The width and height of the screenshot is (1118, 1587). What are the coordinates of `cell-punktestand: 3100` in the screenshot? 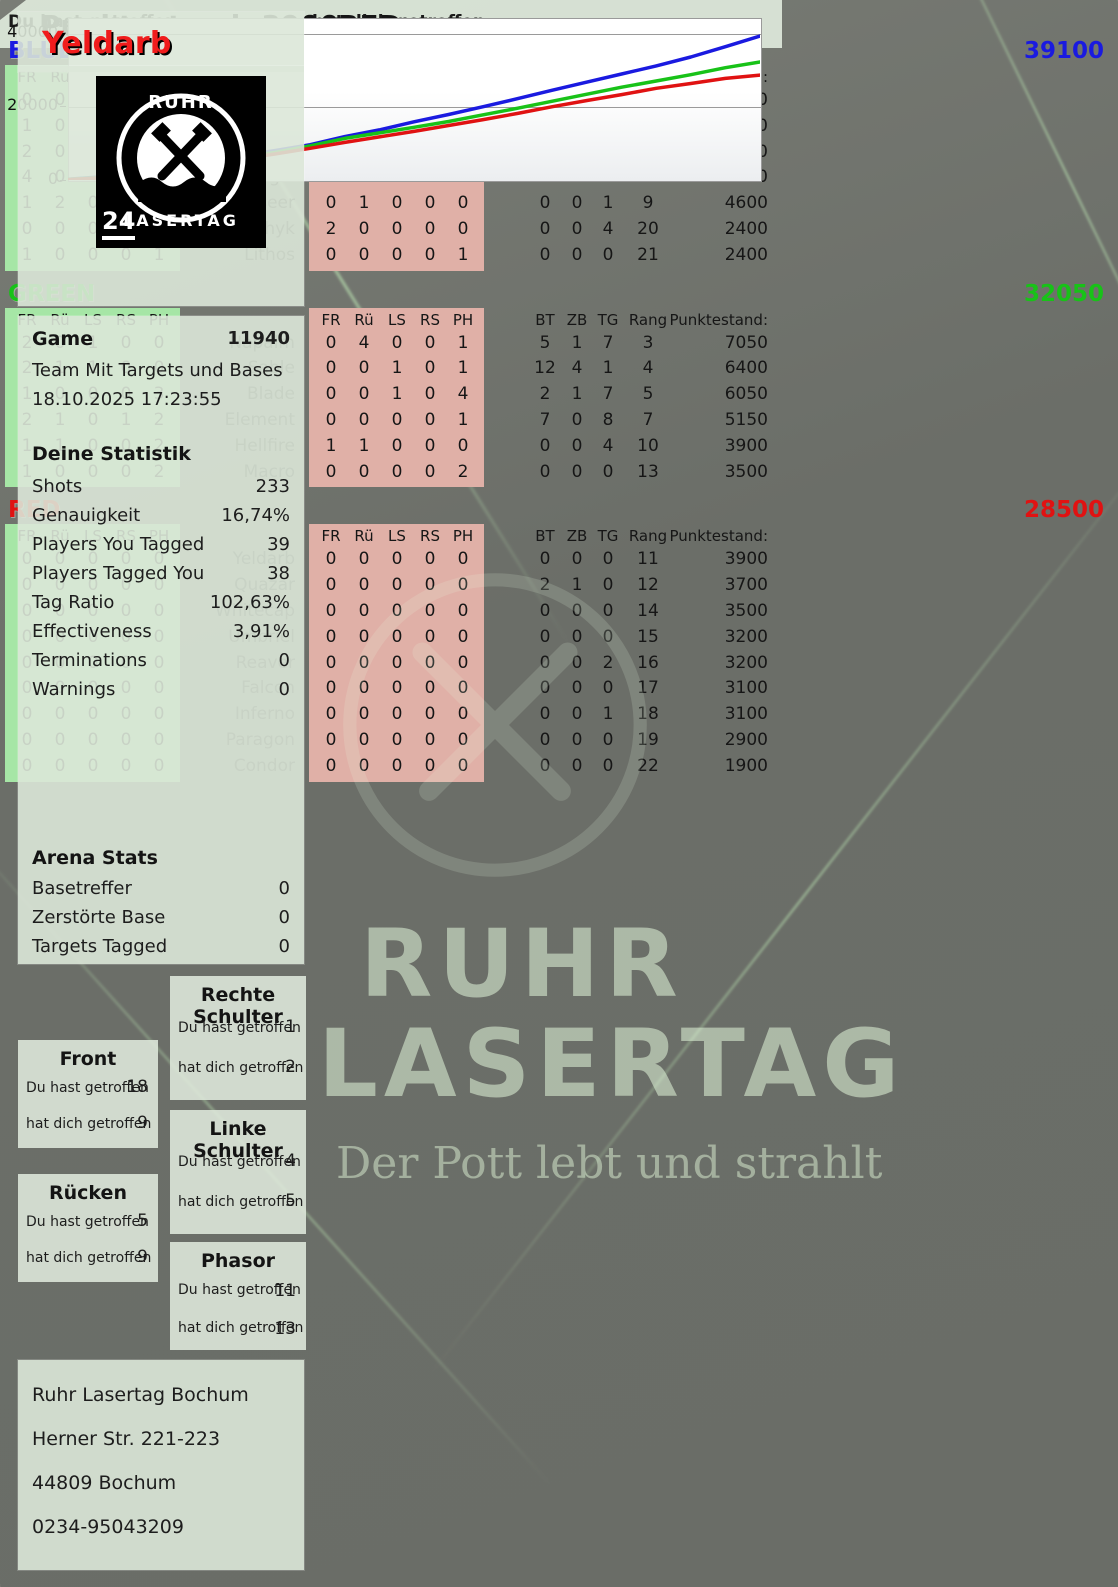 It's located at (746, 688).